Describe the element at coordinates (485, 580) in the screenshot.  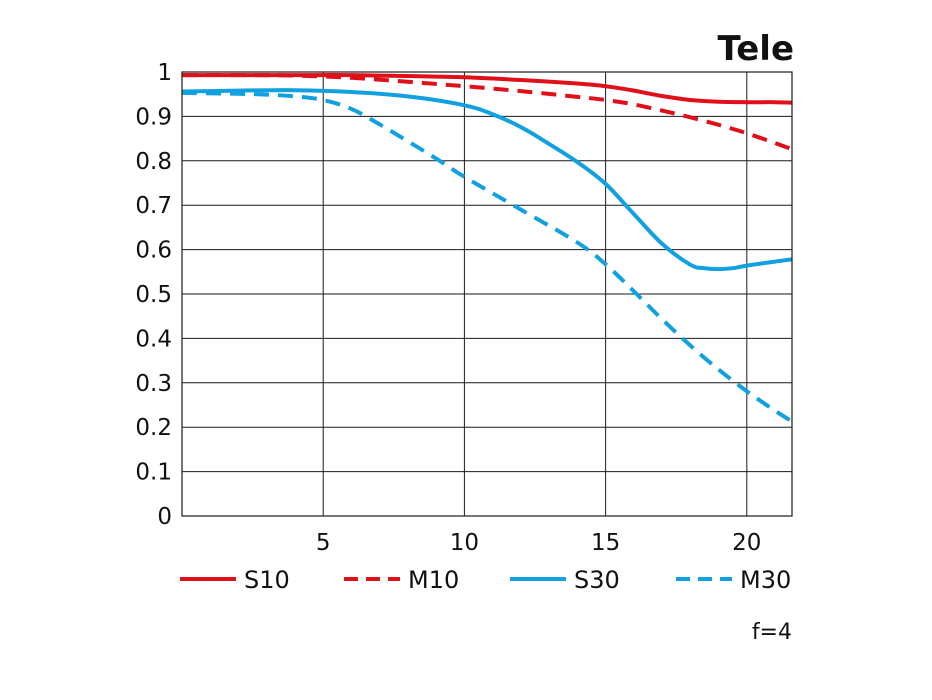
I see `legend: S10 M10 S30 M30` at that location.